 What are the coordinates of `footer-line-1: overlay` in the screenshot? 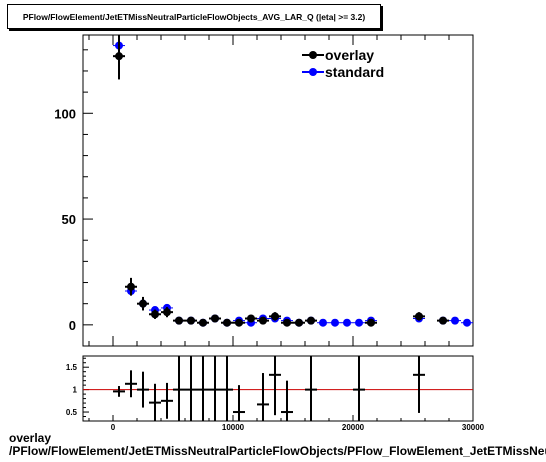 It's located at (30, 438).